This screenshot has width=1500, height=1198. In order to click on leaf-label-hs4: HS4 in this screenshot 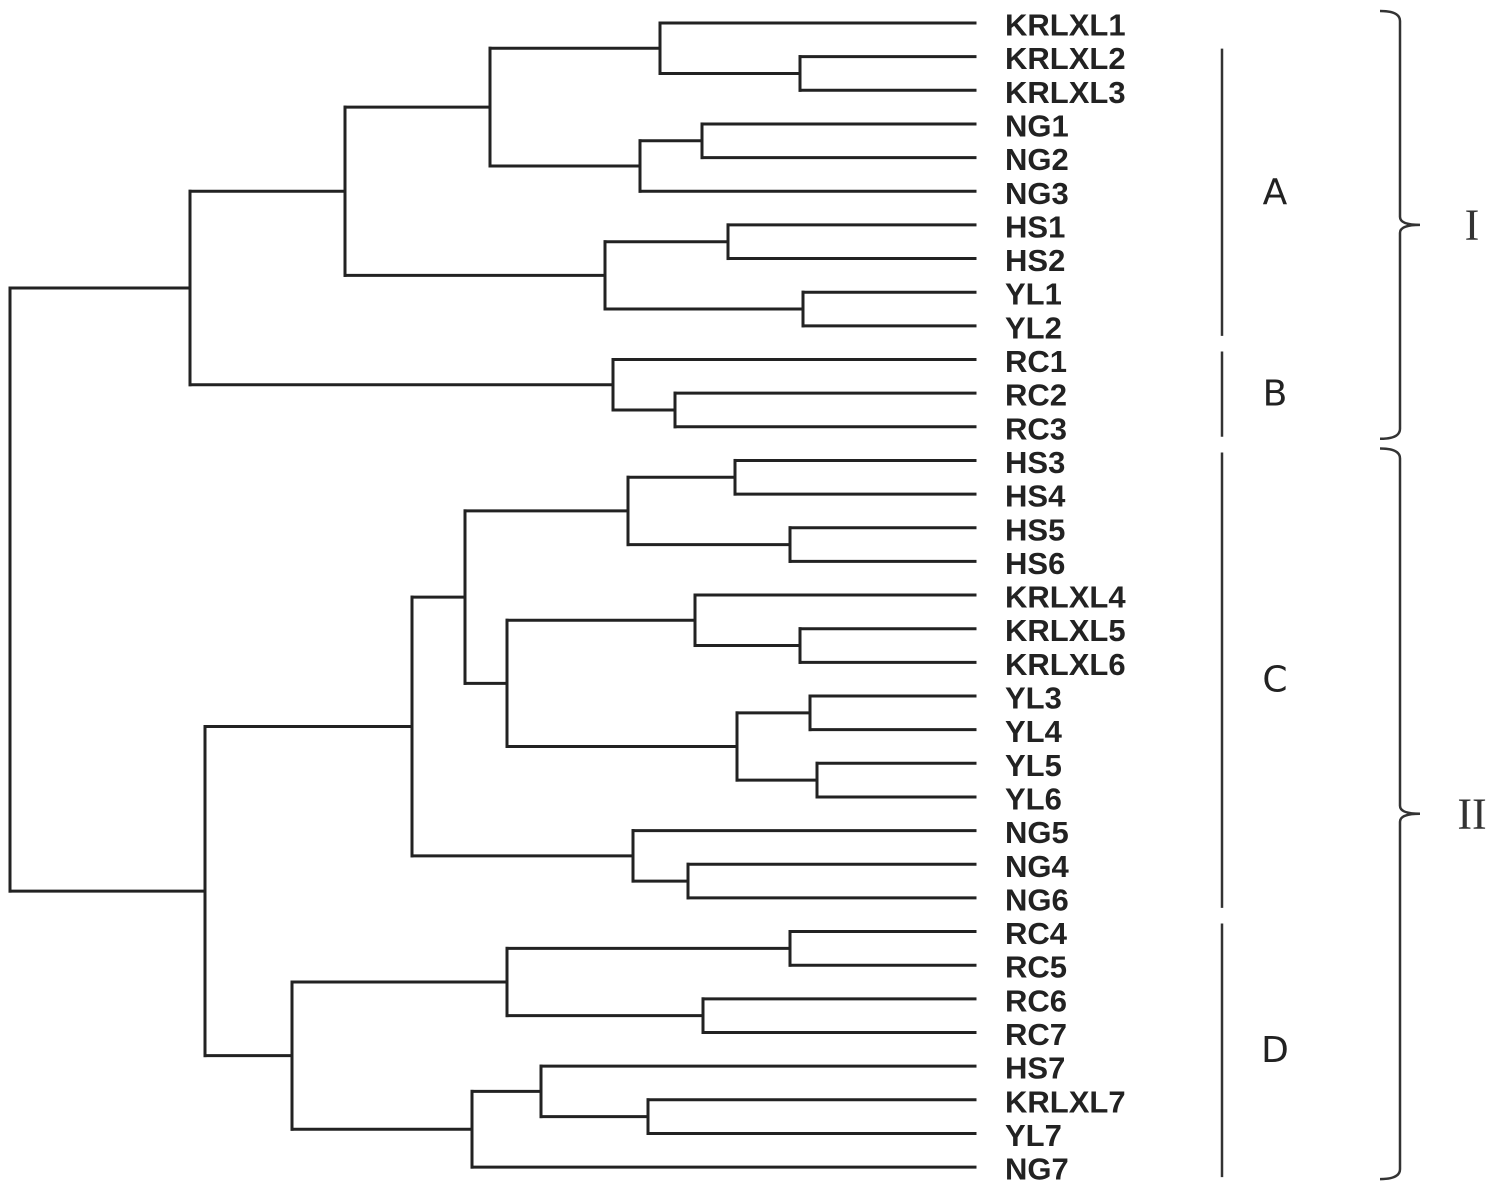, I will do `click(1035, 496)`.